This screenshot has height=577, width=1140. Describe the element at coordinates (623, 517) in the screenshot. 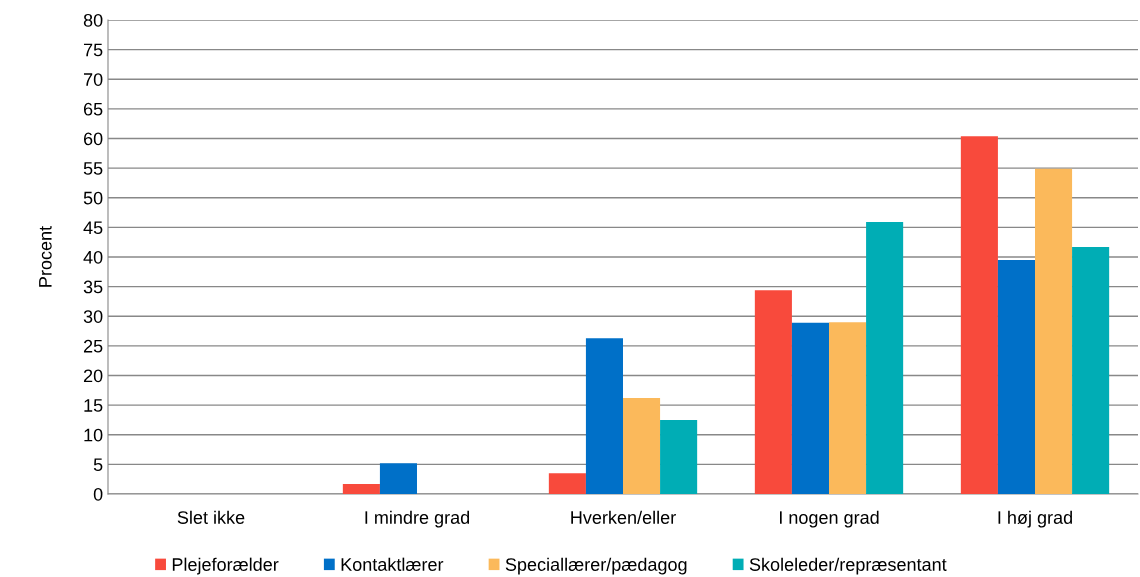

I see `x-tick-label: Hverken/eller` at that location.